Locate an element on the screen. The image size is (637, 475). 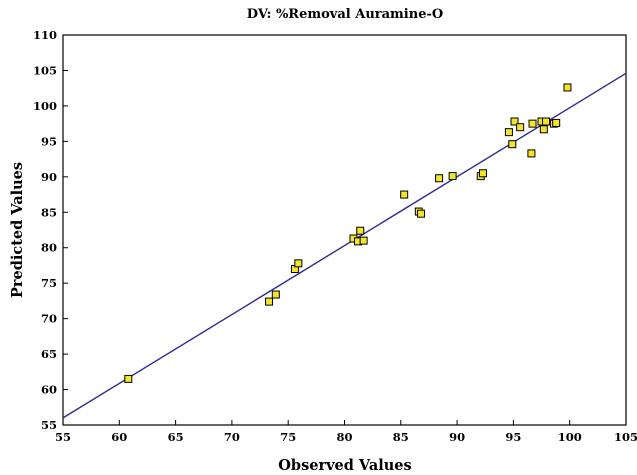
y-axis: 55 60 65 70 75 80 85 90 95 100 105 110 is located at coordinates (50, 230).